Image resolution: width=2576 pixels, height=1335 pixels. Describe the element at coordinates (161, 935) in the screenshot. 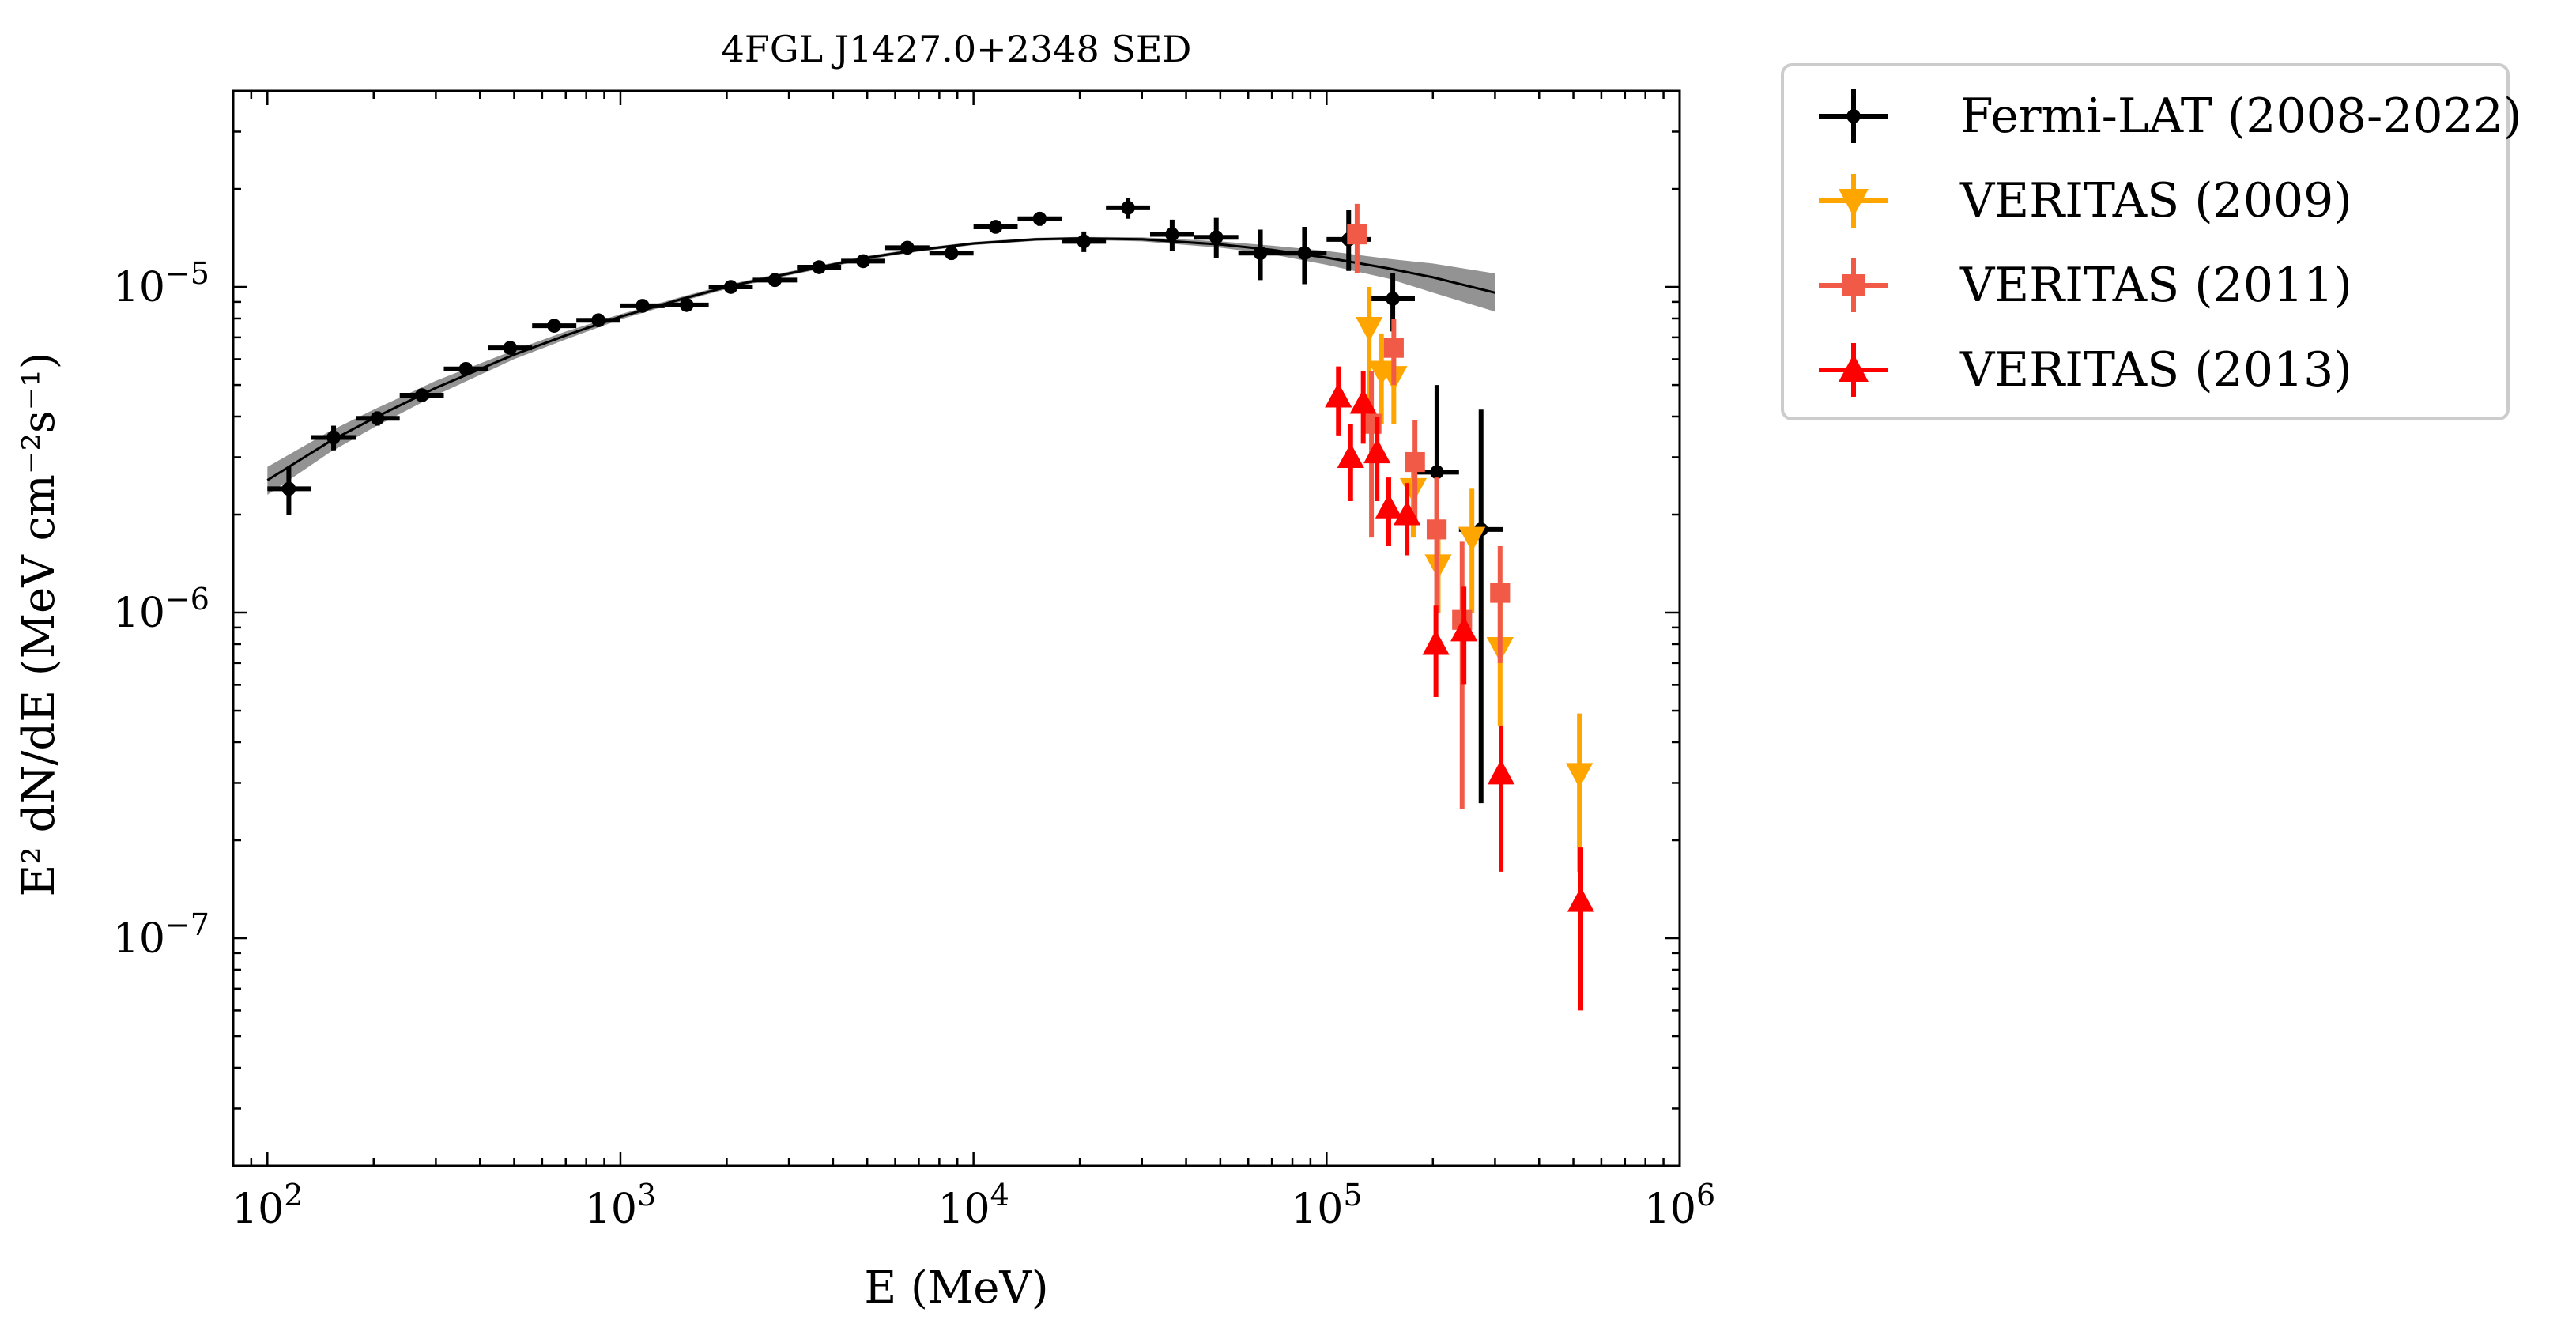

I see `y-tick-label: 10⁻⁷` at that location.